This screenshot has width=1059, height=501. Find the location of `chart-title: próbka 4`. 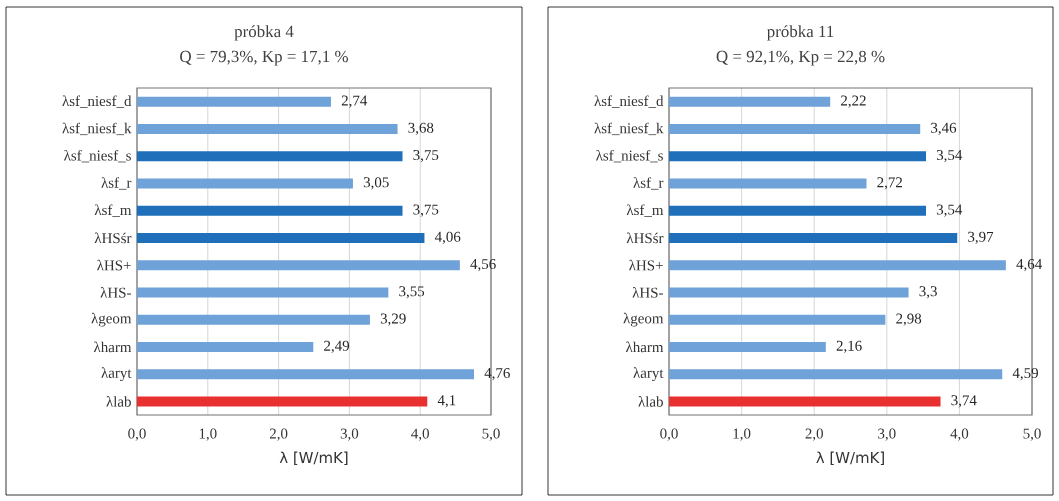

chart-title: próbka 4 is located at coordinates (264, 33).